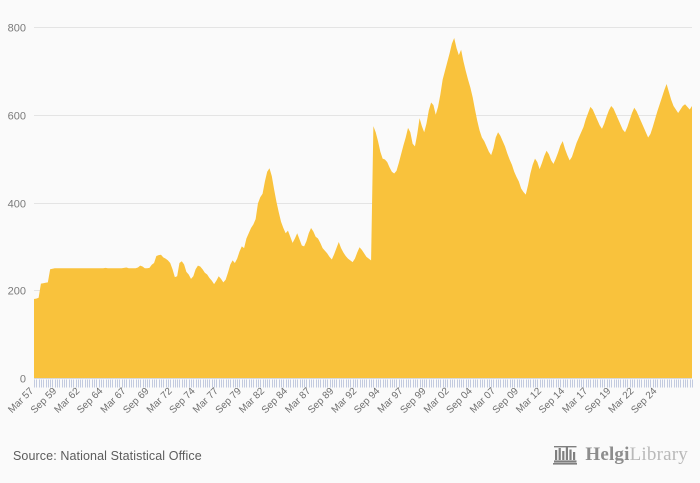 Image resolution: width=700 pixels, height=483 pixels. What do you see at coordinates (107, 456) in the screenshot?
I see `source-label: Source: National Statistical Office` at bounding box center [107, 456].